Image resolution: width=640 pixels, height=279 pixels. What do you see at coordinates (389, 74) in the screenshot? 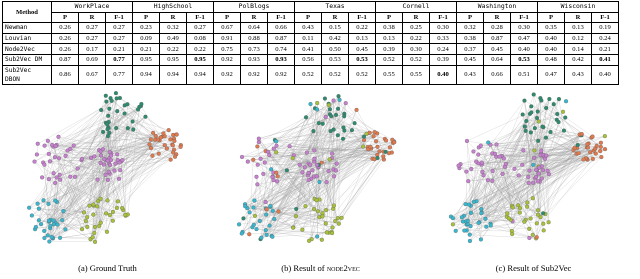
I see `value-cell: 0.55` at bounding box center [389, 74].